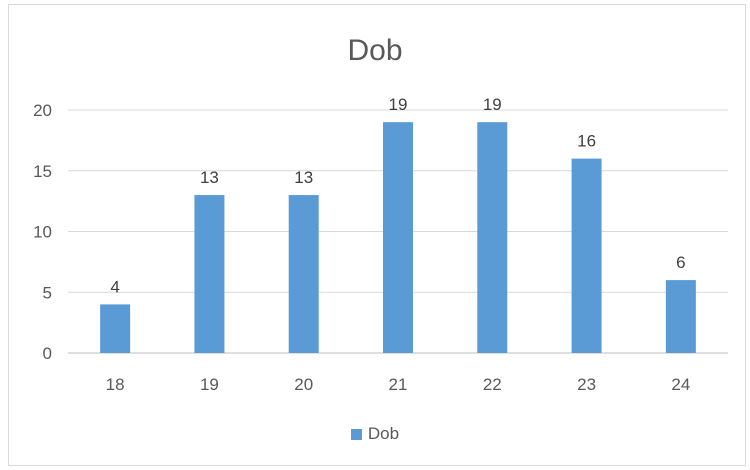 This screenshot has height=470, width=750. Describe the element at coordinates (586, 384) in the screenshot. I see `x-tick-label: 23` at that location.